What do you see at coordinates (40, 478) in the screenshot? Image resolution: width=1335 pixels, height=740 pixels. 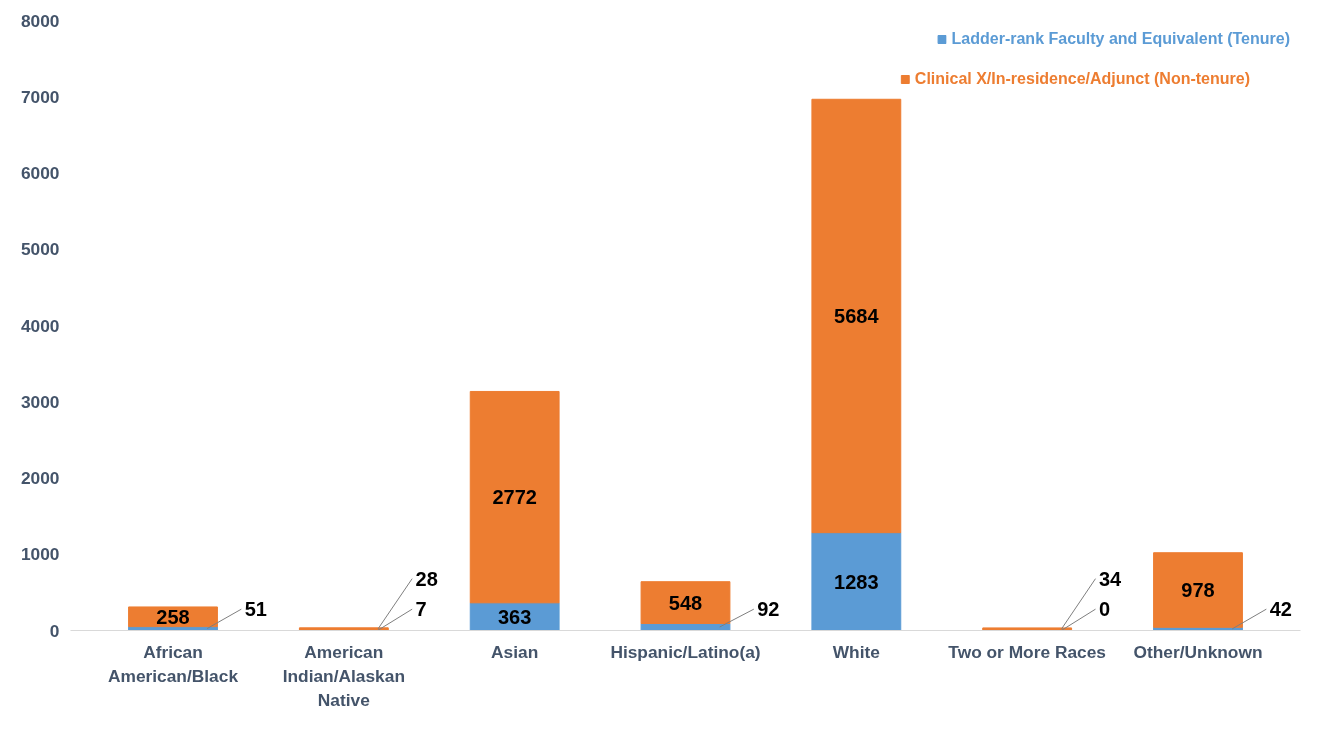 I see `y-tick-label: 2000` at bounding box center [40, 478].